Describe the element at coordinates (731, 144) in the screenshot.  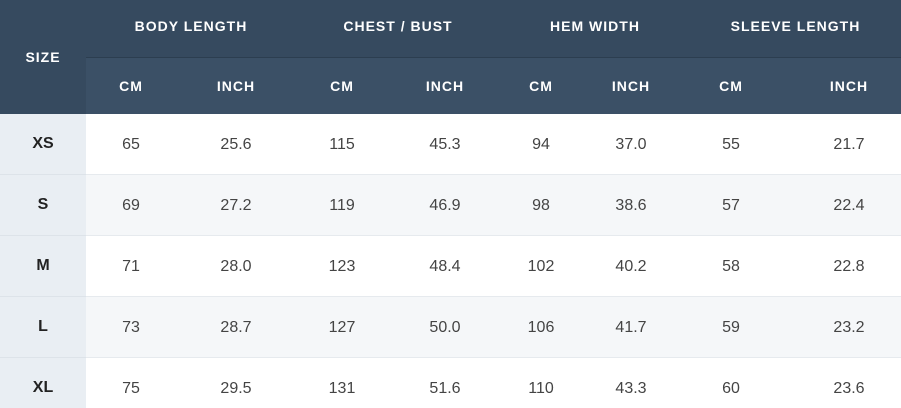
I see `measurement: 55` at that location.